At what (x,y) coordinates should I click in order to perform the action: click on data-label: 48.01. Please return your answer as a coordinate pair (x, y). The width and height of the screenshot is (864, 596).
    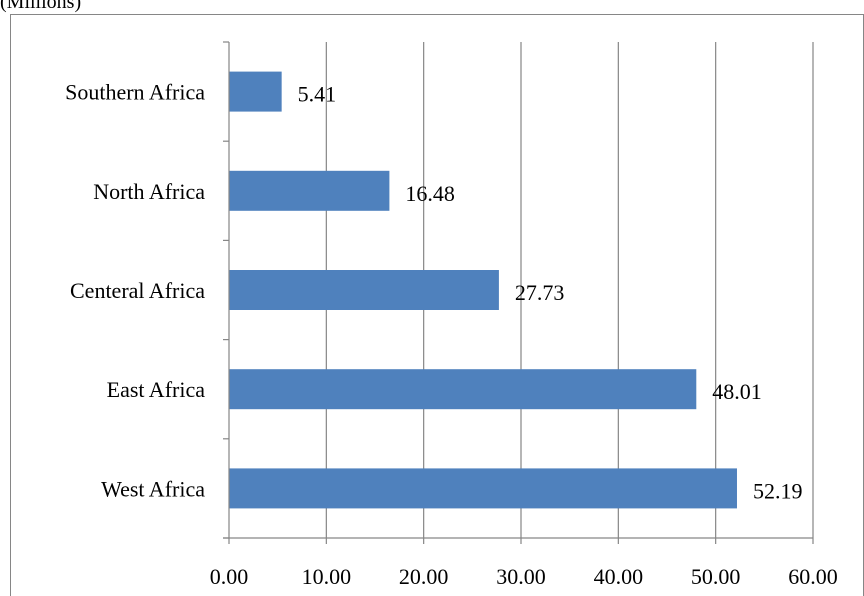
    Looking at the image, I should click on (737, 391).